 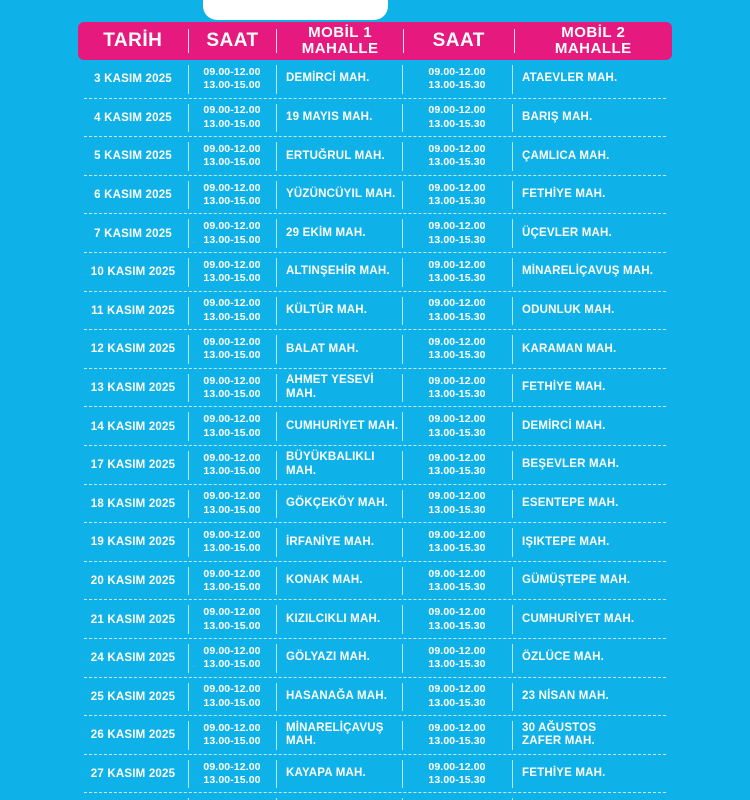 I want to click on mobile-1-neighborhood: 29 EKİM MAH., so click(x=326, y=232).